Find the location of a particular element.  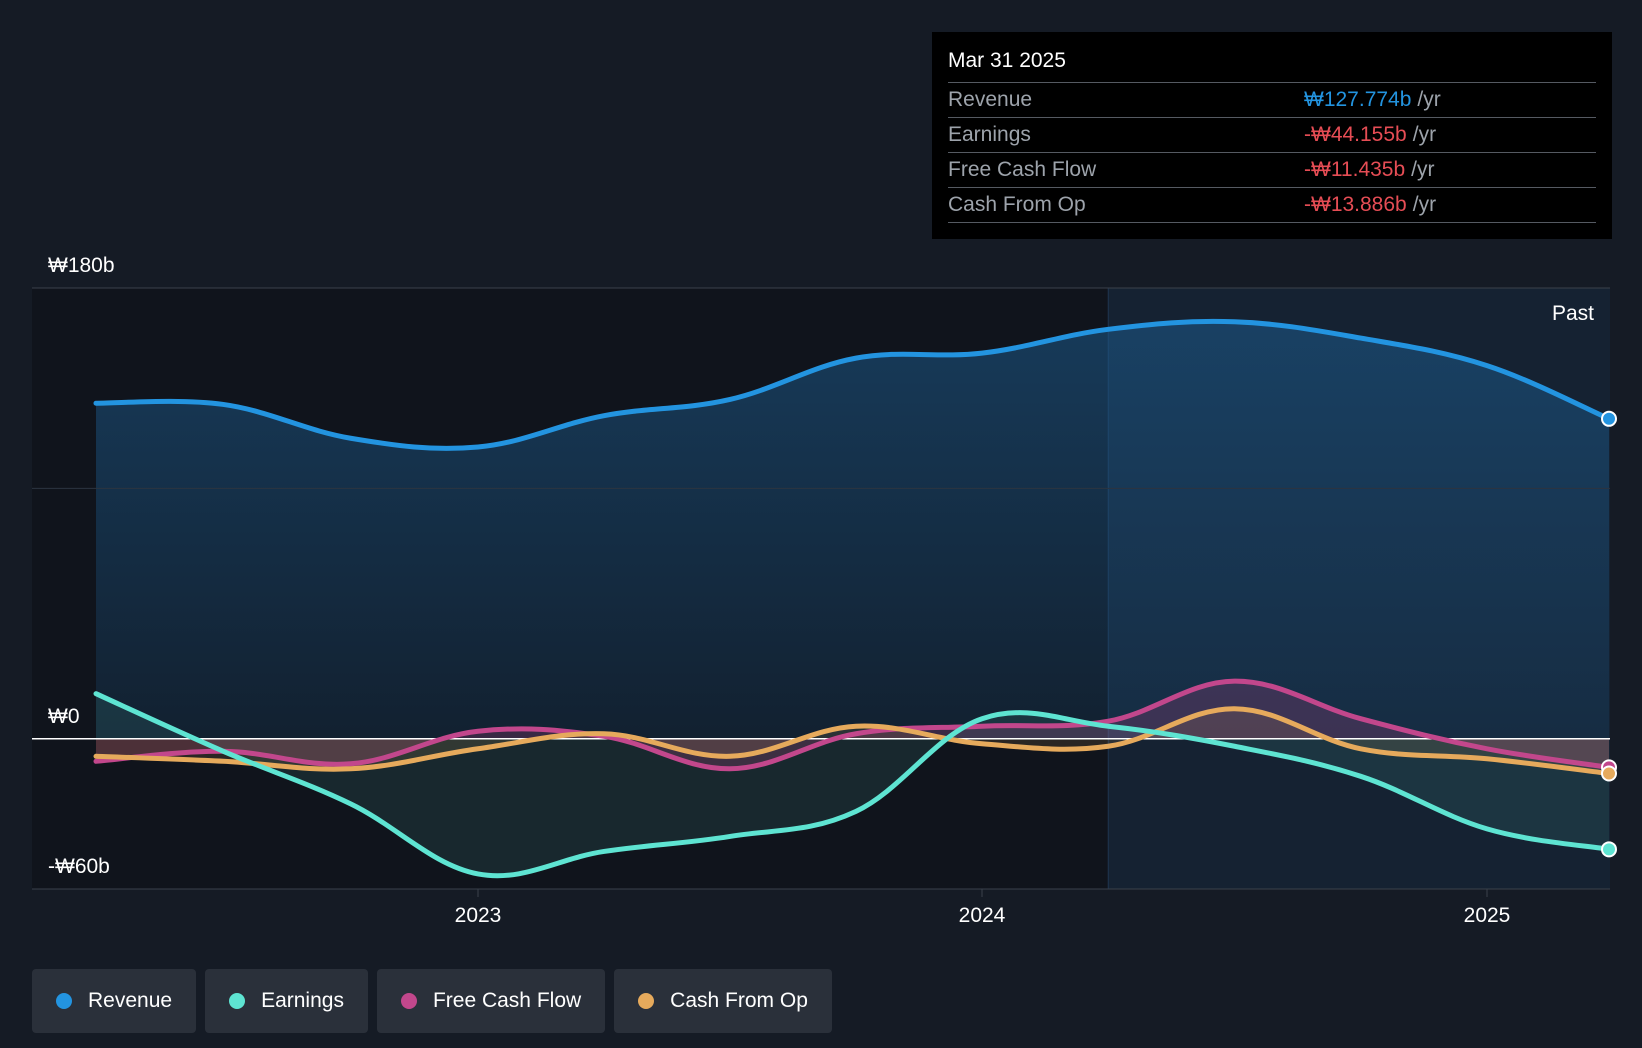

tooltip-value: -₩11.435b is located at coordinates (1355, 169).